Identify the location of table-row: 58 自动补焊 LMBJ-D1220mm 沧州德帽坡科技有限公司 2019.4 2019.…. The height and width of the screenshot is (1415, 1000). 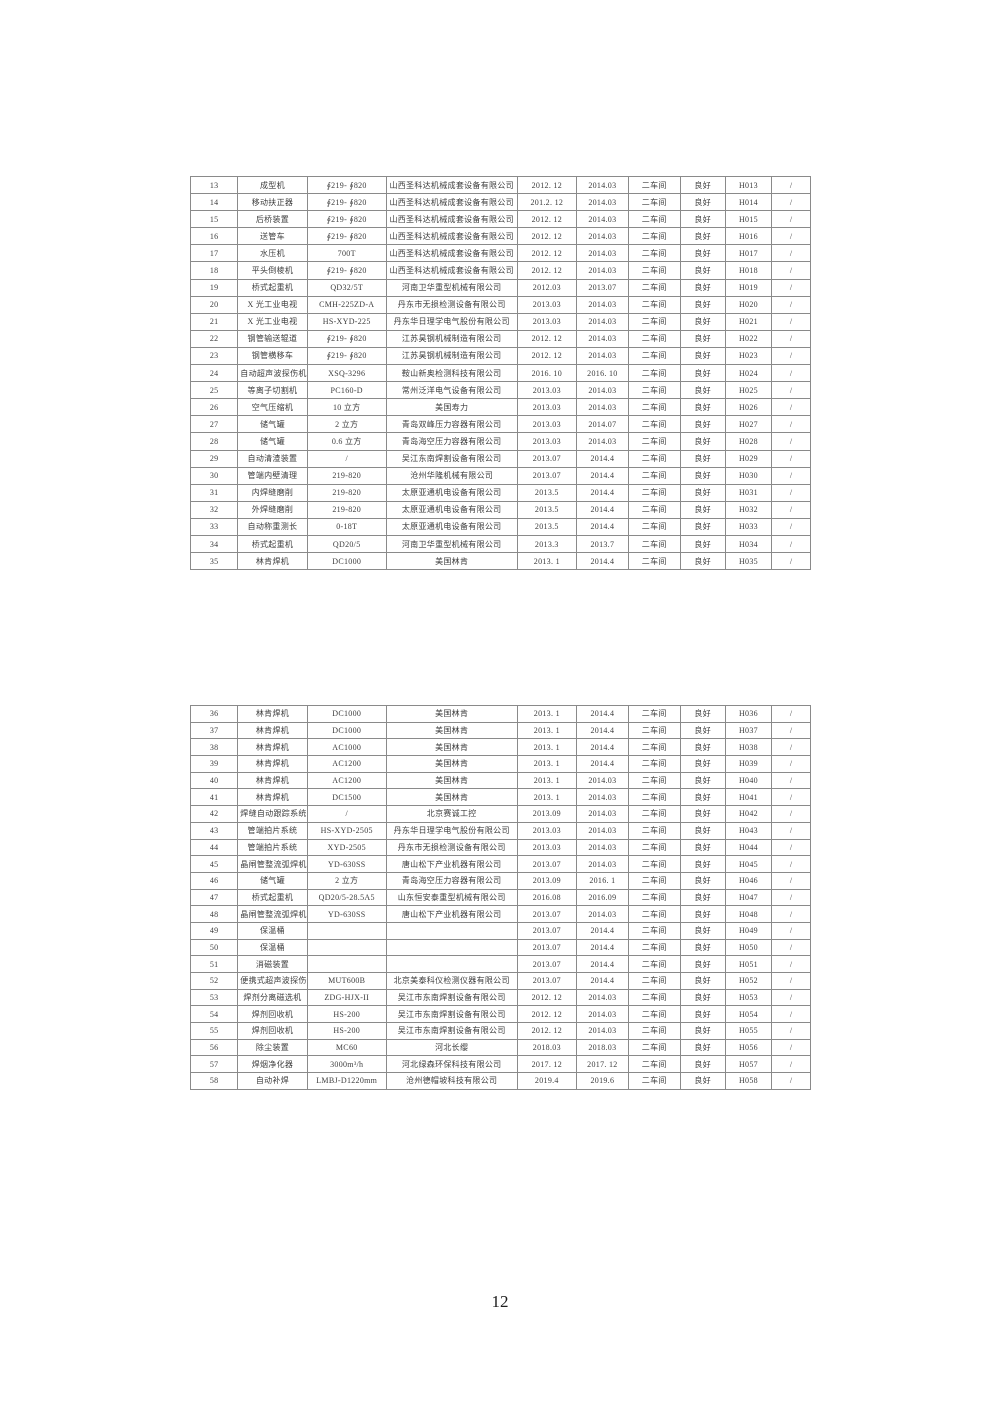
(500, 1081).